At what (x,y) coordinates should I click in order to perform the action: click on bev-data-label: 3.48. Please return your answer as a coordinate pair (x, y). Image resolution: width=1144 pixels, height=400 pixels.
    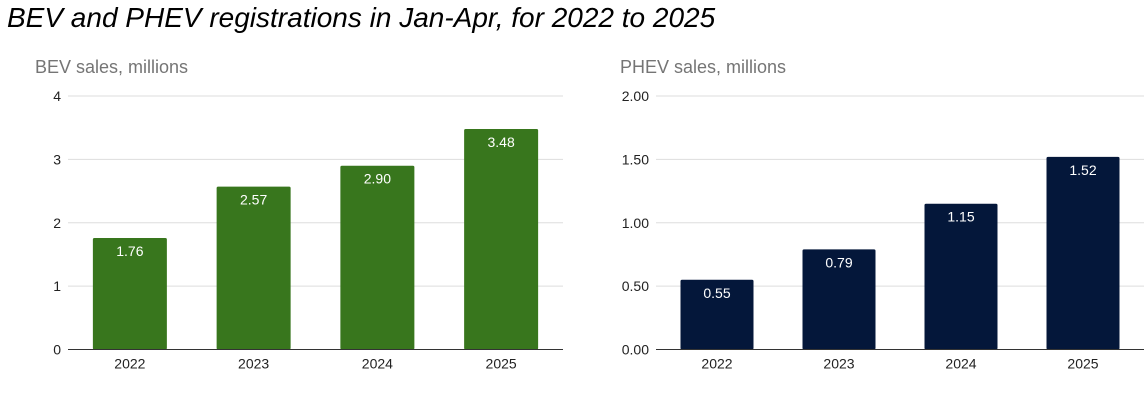
    Looking at the image, I should click on (501, 142).